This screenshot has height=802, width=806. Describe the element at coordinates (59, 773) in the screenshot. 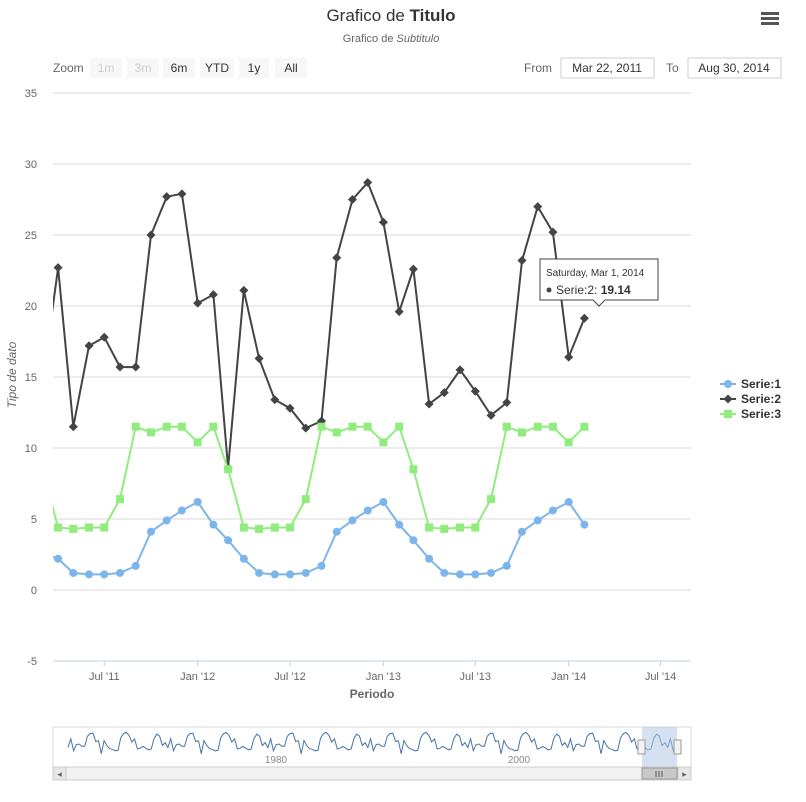

I see `scrollbar-left-button` at that location.